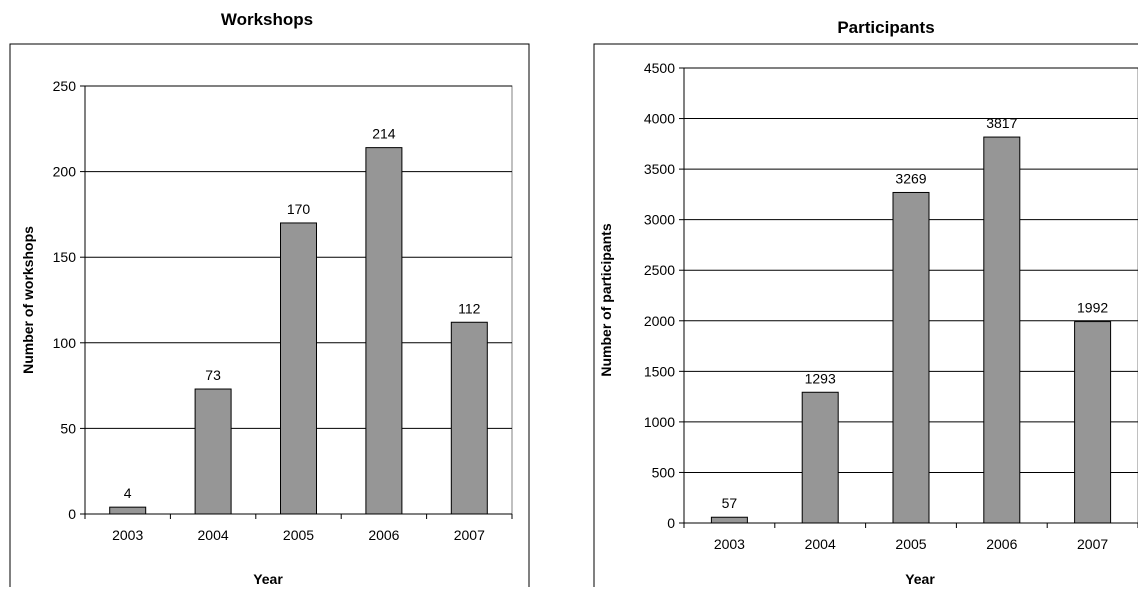 The width and height of the screenshot is (1138, 592). I want to click on data-label-2003: 57, so click(730, 503).